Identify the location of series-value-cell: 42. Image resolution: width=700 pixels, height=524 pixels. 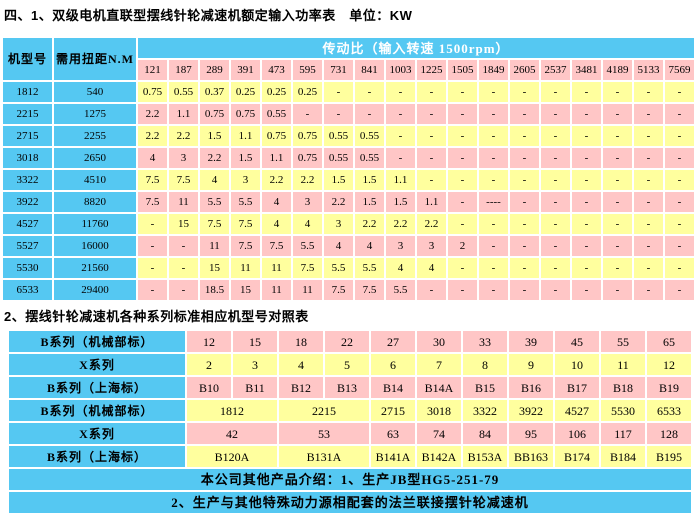
(232, 433).